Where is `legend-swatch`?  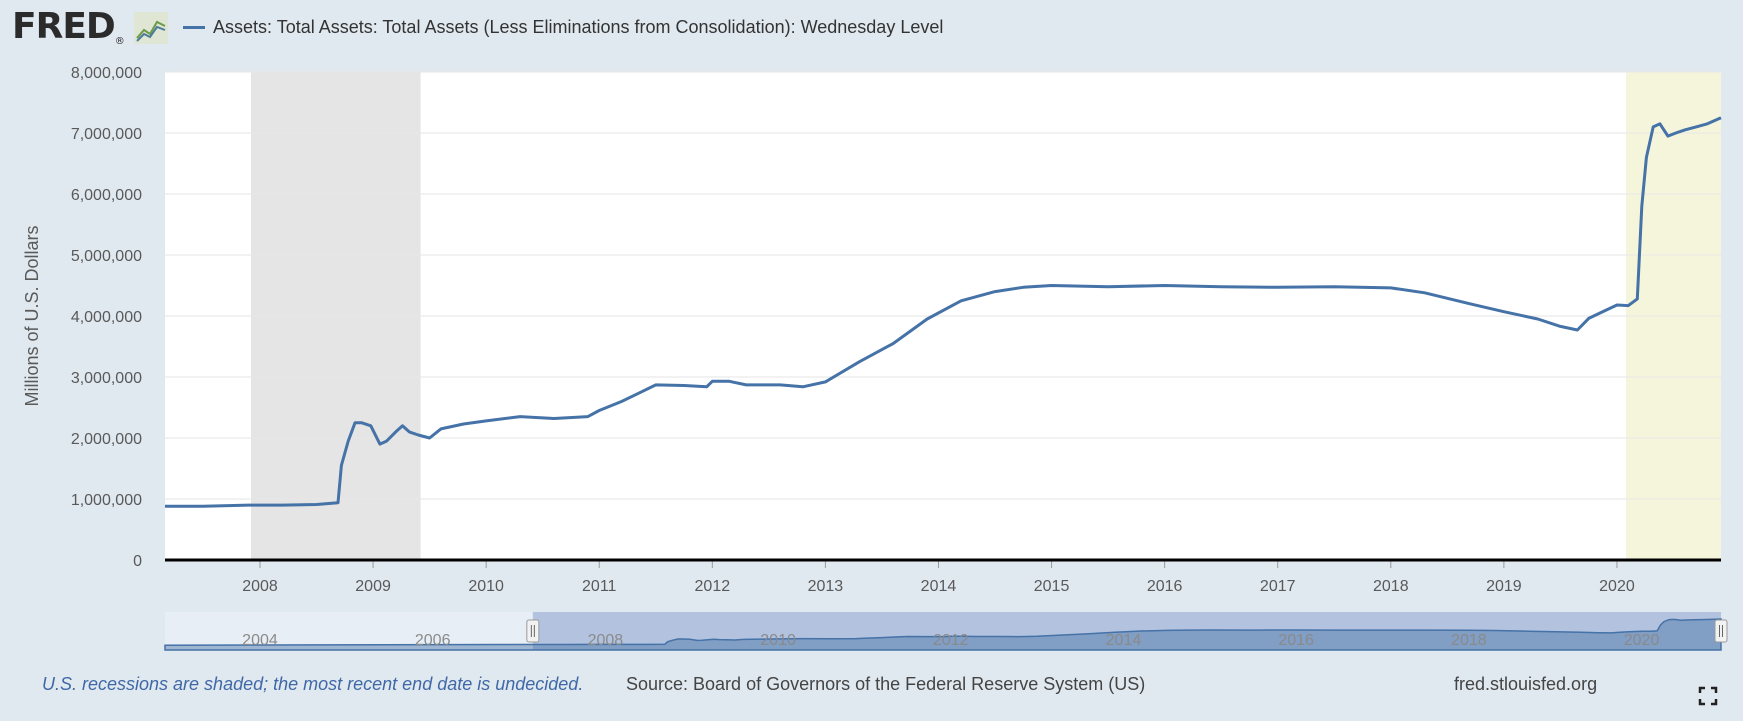 legend-swatch is located at coordinates (194, 27).